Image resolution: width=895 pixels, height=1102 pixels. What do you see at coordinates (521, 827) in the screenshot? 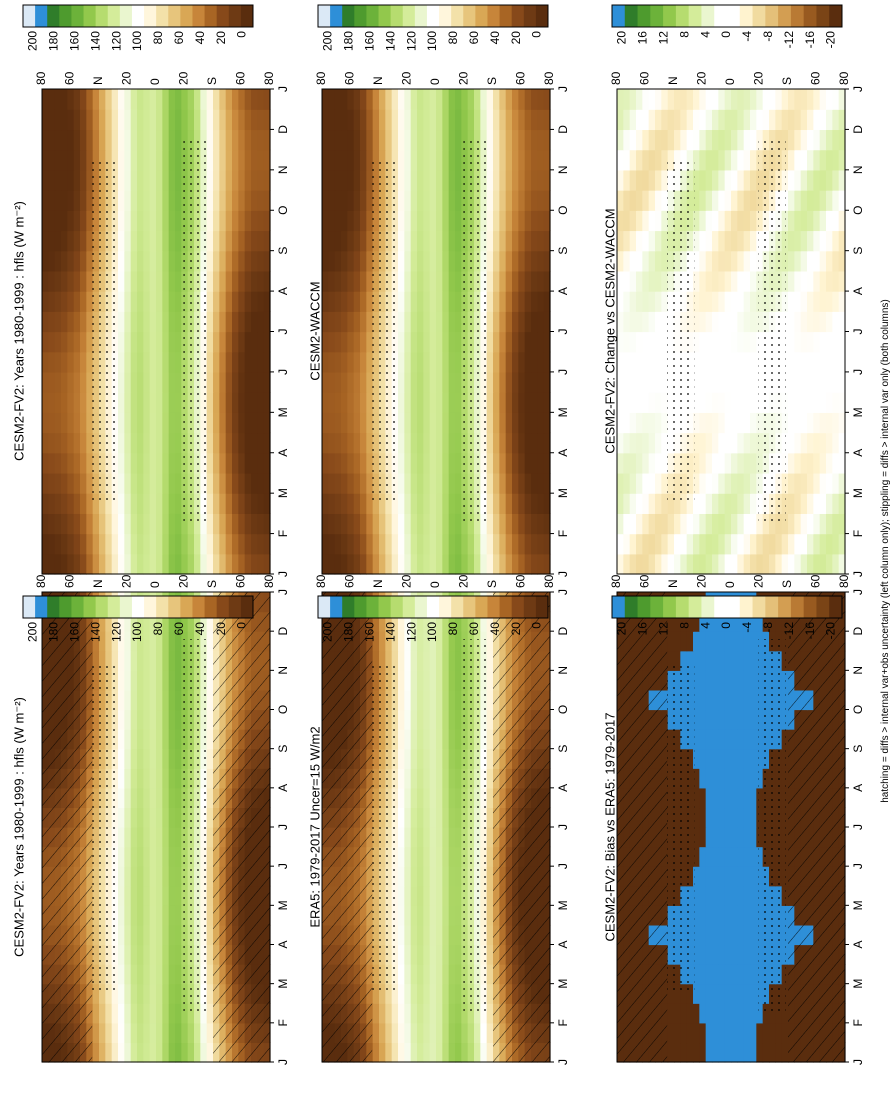
I see `hatching-south` at bounding box center [521, 827].